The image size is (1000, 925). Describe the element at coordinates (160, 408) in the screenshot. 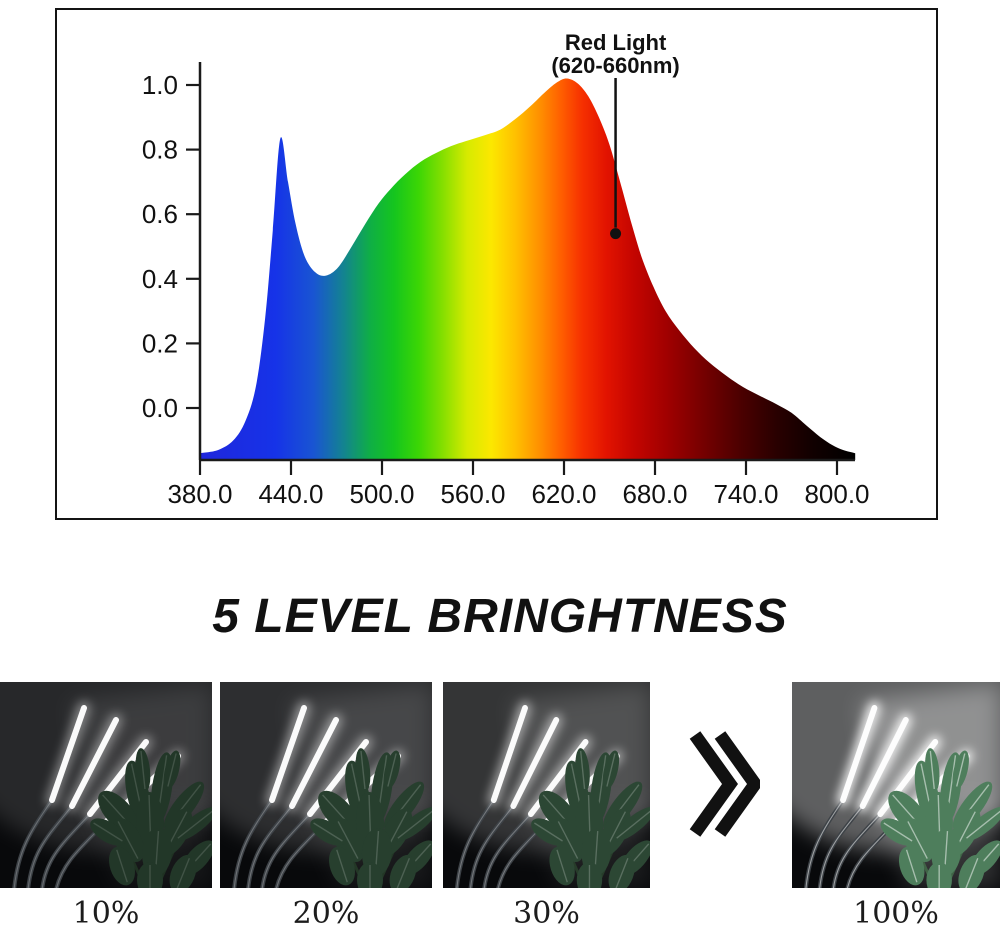

I see `svg-text: 0.0` at that location.